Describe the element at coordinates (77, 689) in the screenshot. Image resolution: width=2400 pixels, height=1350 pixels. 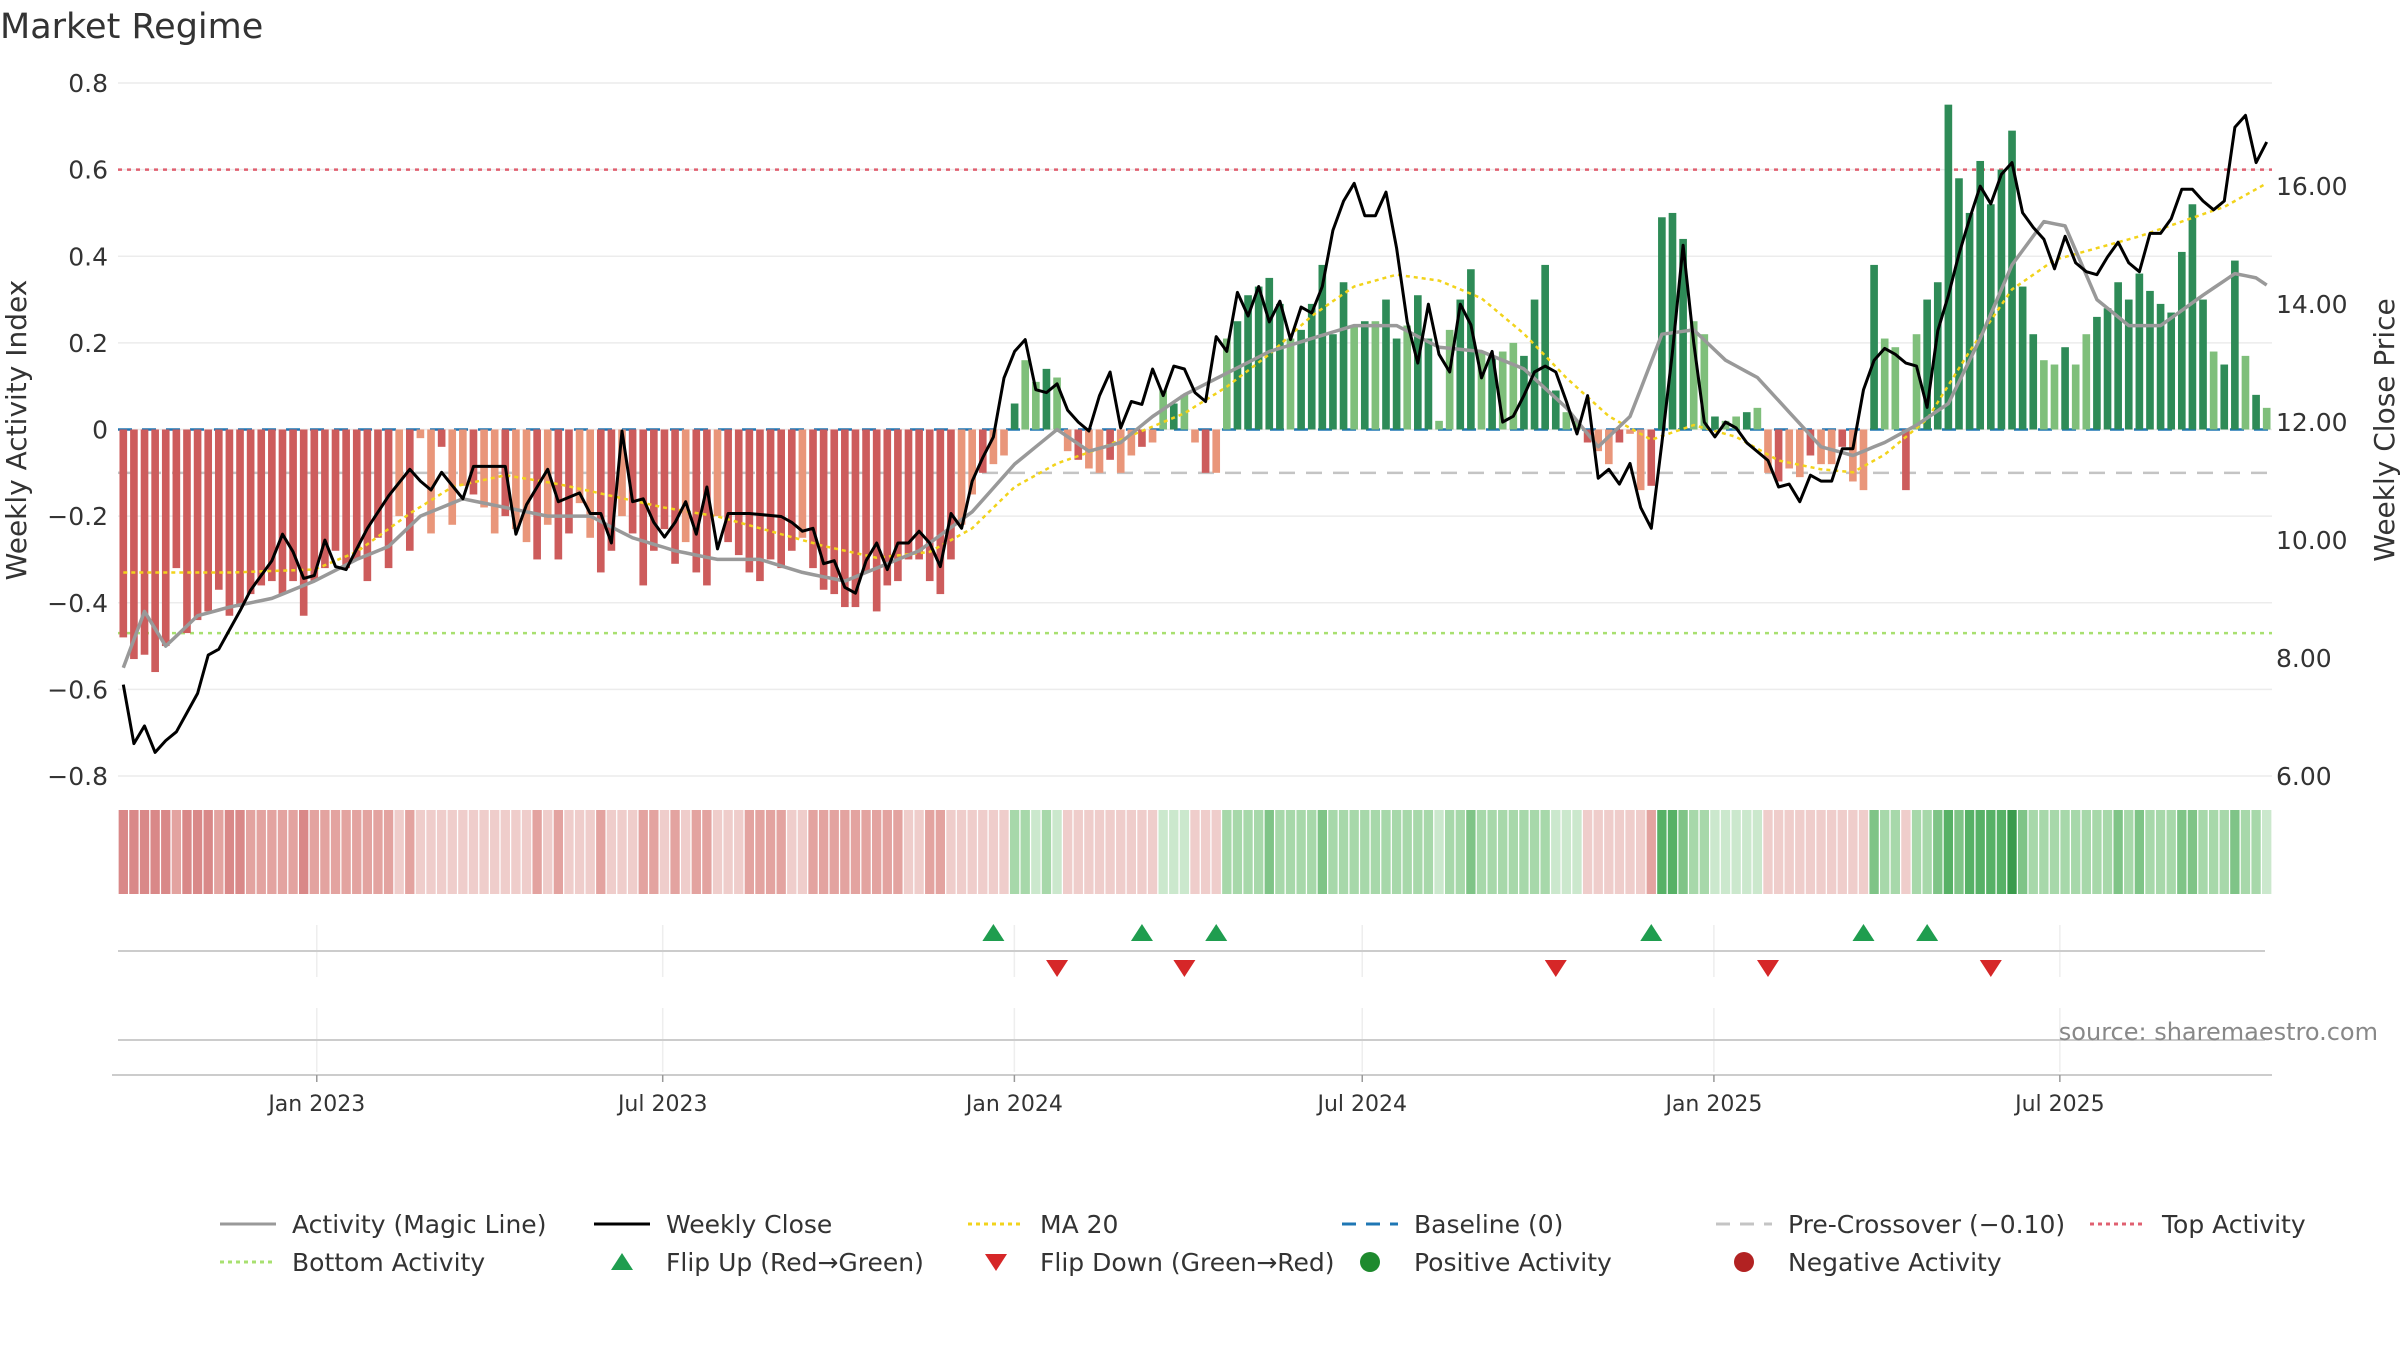
I see `y-left-tick-label: −0.6` at that location.